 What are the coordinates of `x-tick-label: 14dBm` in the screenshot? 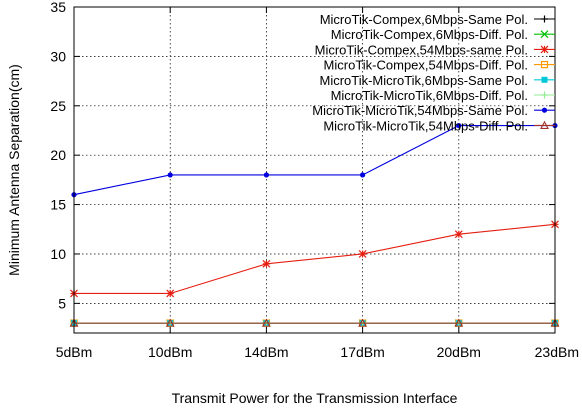 It's located at (266, 352).